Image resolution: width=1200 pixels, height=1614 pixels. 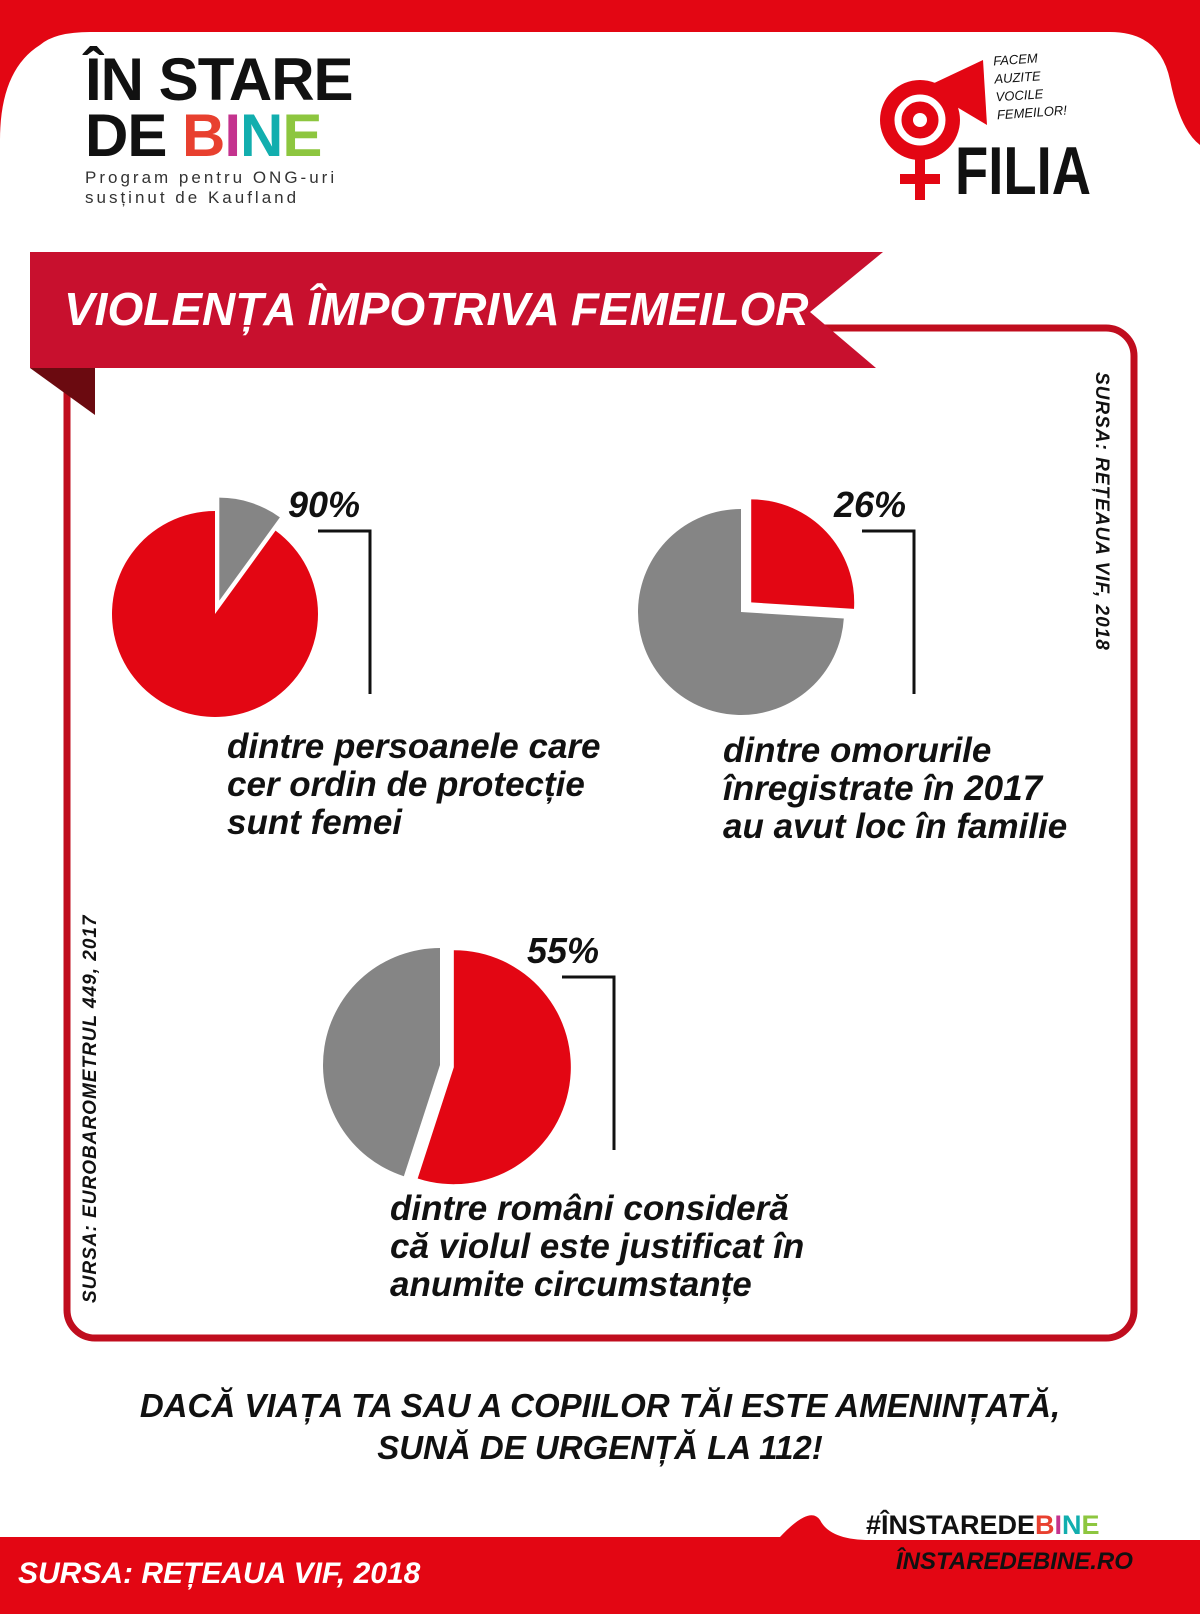 What do you see at coordinates (1072, 1525) in the screenshot?
I see `hashtag-letter: N` at bounding box center [1072, 1525].